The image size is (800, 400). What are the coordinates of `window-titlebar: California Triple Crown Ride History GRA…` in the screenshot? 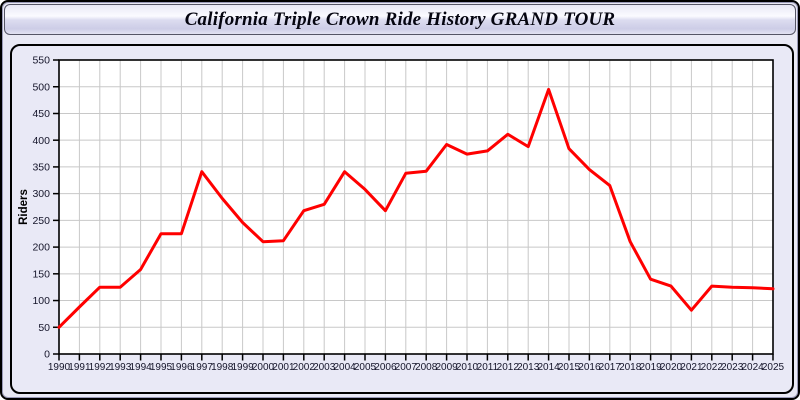 It's located at (400, 19).